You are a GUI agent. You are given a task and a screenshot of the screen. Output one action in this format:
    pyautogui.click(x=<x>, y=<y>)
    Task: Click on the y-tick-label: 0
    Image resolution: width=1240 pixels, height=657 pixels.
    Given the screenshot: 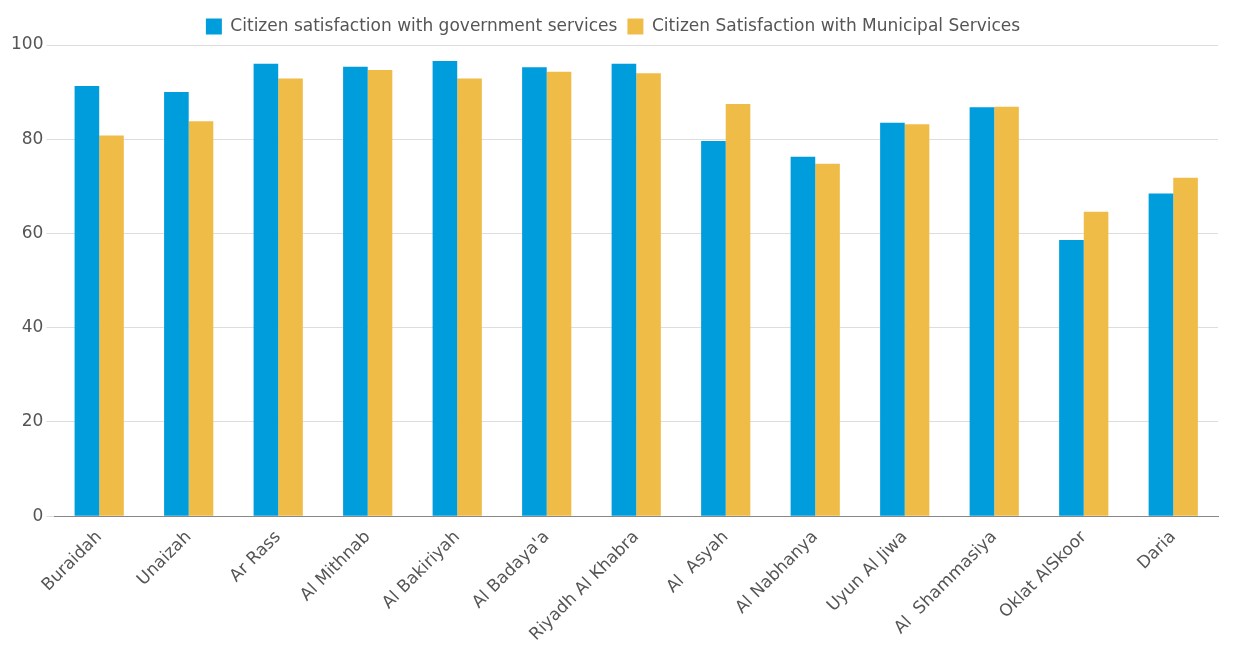 What is the action you would take?
    pyautogui.click(x=38, y=514)
    